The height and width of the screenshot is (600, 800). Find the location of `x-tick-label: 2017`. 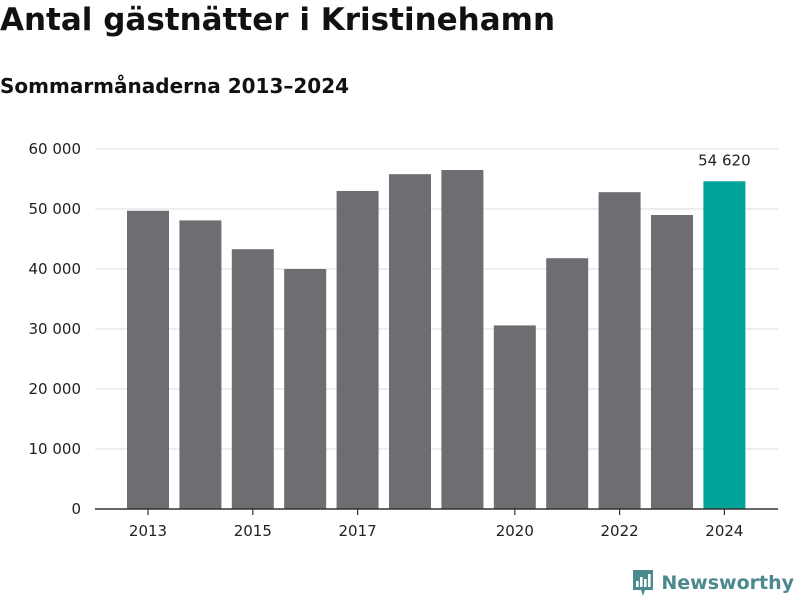

x-tick-label: 2017 is located at coordinates (358, 531).